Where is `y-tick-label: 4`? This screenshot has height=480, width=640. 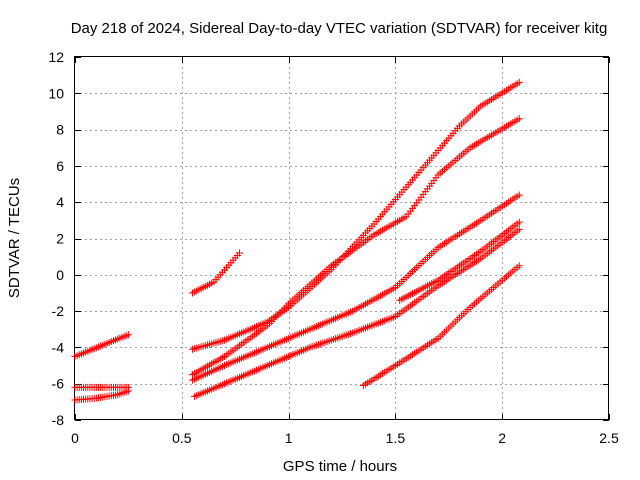
y-tick-label: 4 is located at coordinates (60, 202).